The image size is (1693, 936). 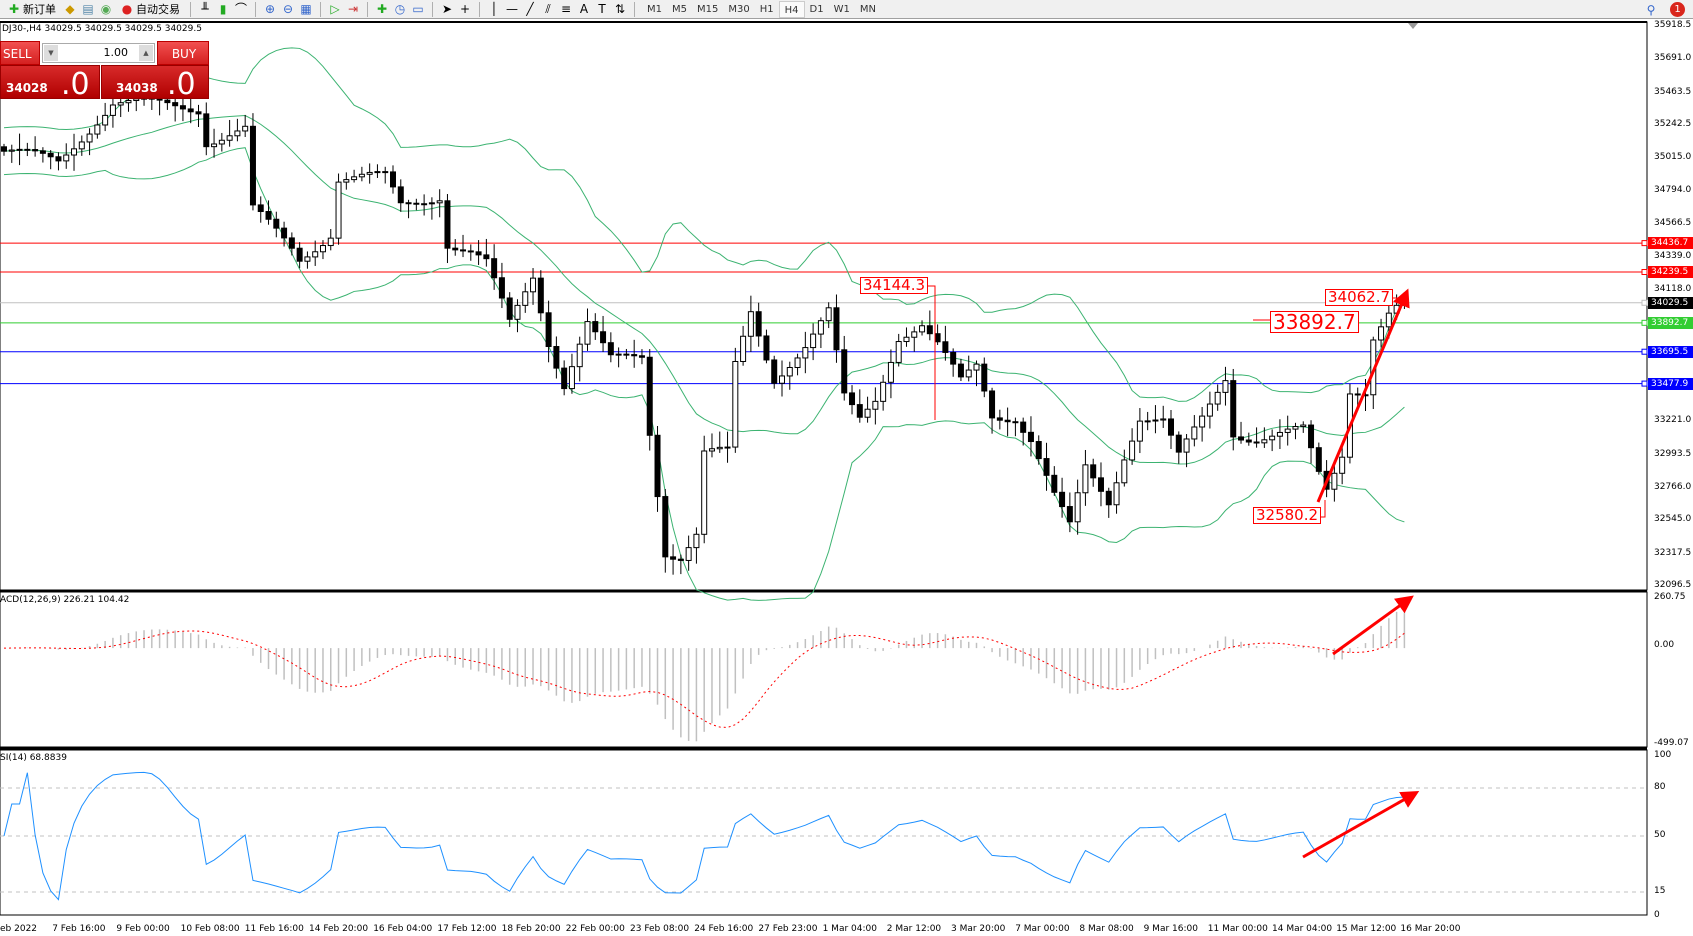 What do you see at coordinates (143, 929) in the screenshot?
I see `time-tick: 9 Feb 00:00` at bounding box center [143, 929].